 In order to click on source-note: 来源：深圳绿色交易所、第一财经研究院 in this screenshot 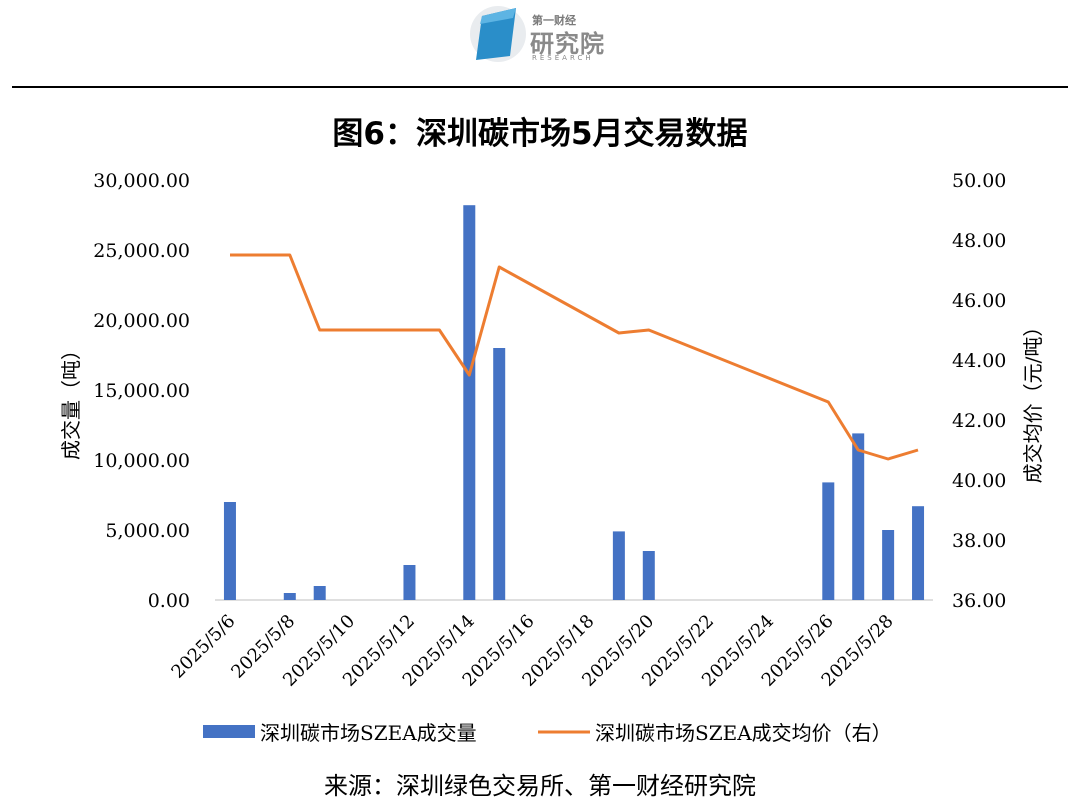, I will do `click(540, 786)`.